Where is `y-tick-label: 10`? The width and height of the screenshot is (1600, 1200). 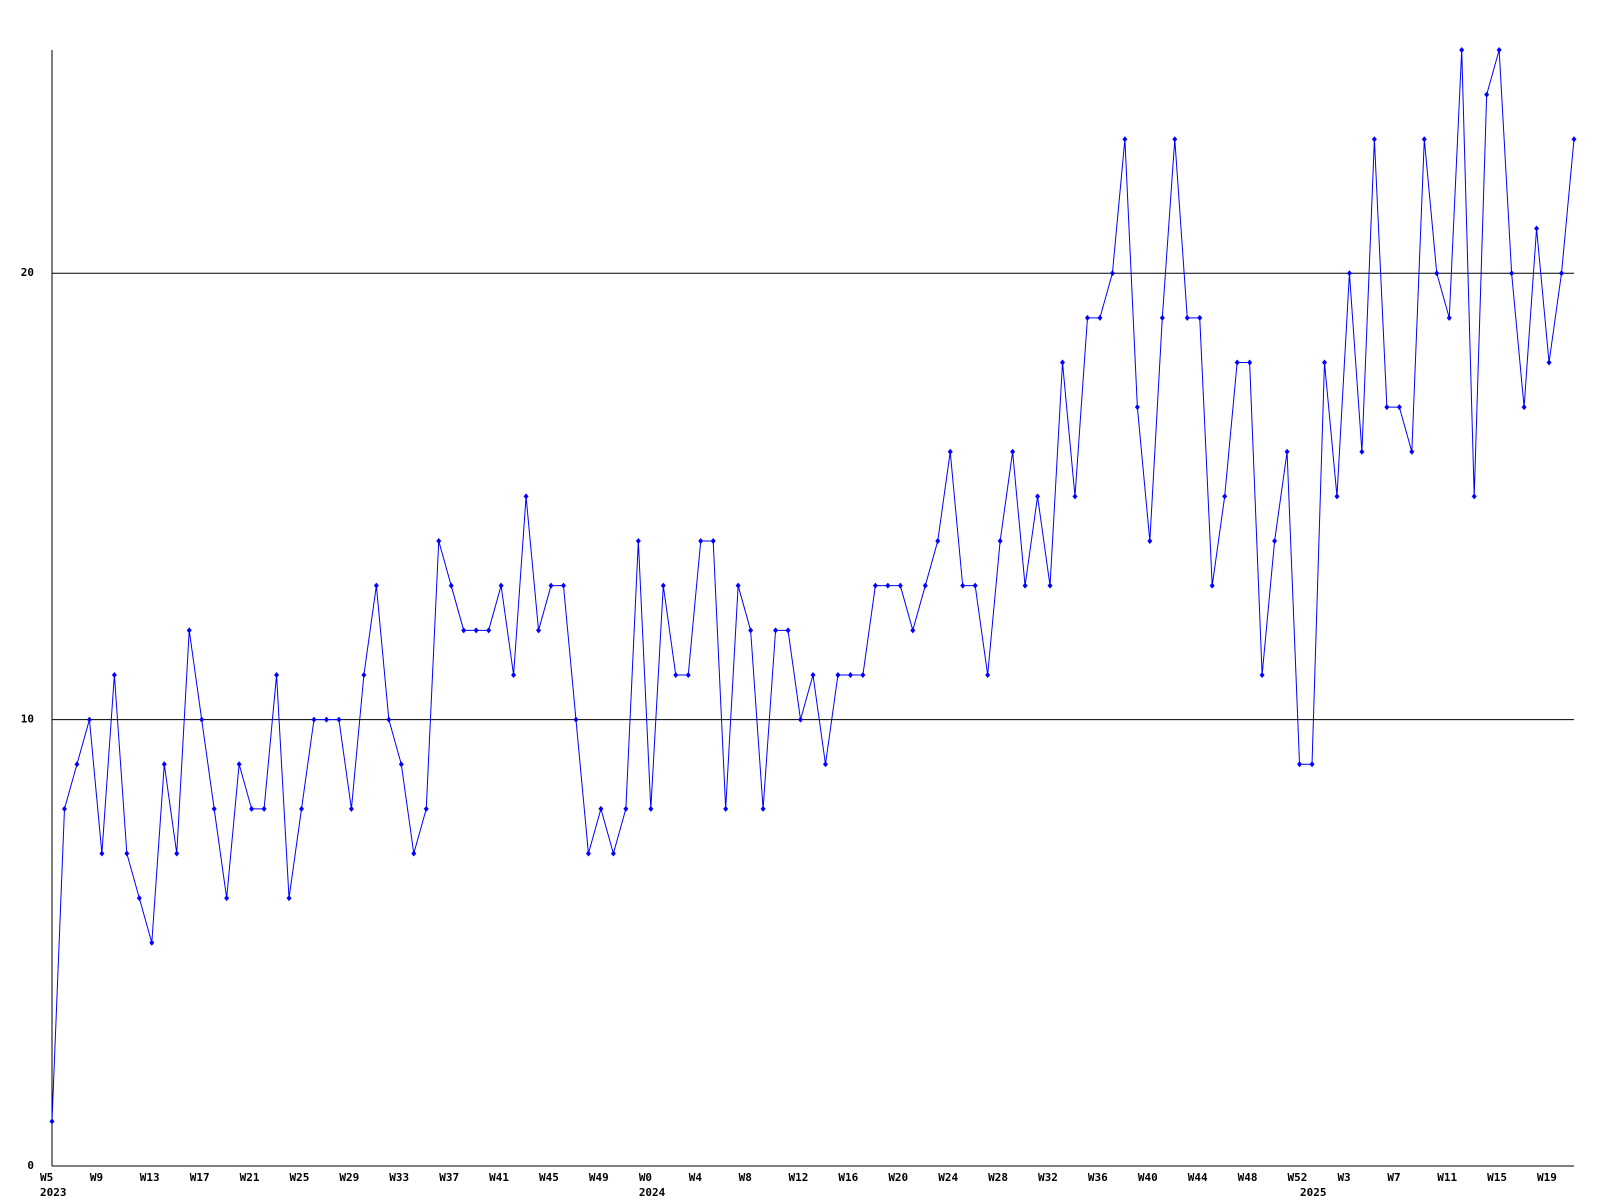
y-tick-label: 10 is located at coordinates (27, 719).